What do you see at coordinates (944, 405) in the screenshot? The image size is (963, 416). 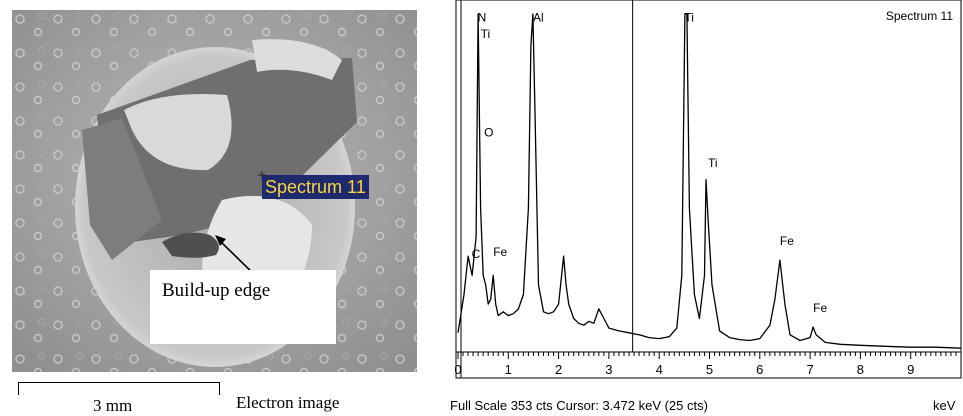 I see `x-axis-unit: keV` at bounding box center [944, 405].